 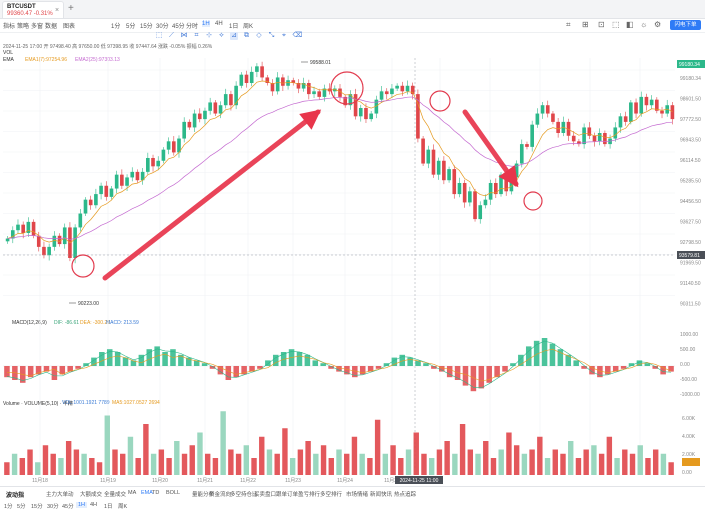 What do you see at coordinates (33, 9) in the screenshot?
I see `symbol-tab: BTCUSDT 99360.47 -0.31% ×` at bounding box center [33, 9].